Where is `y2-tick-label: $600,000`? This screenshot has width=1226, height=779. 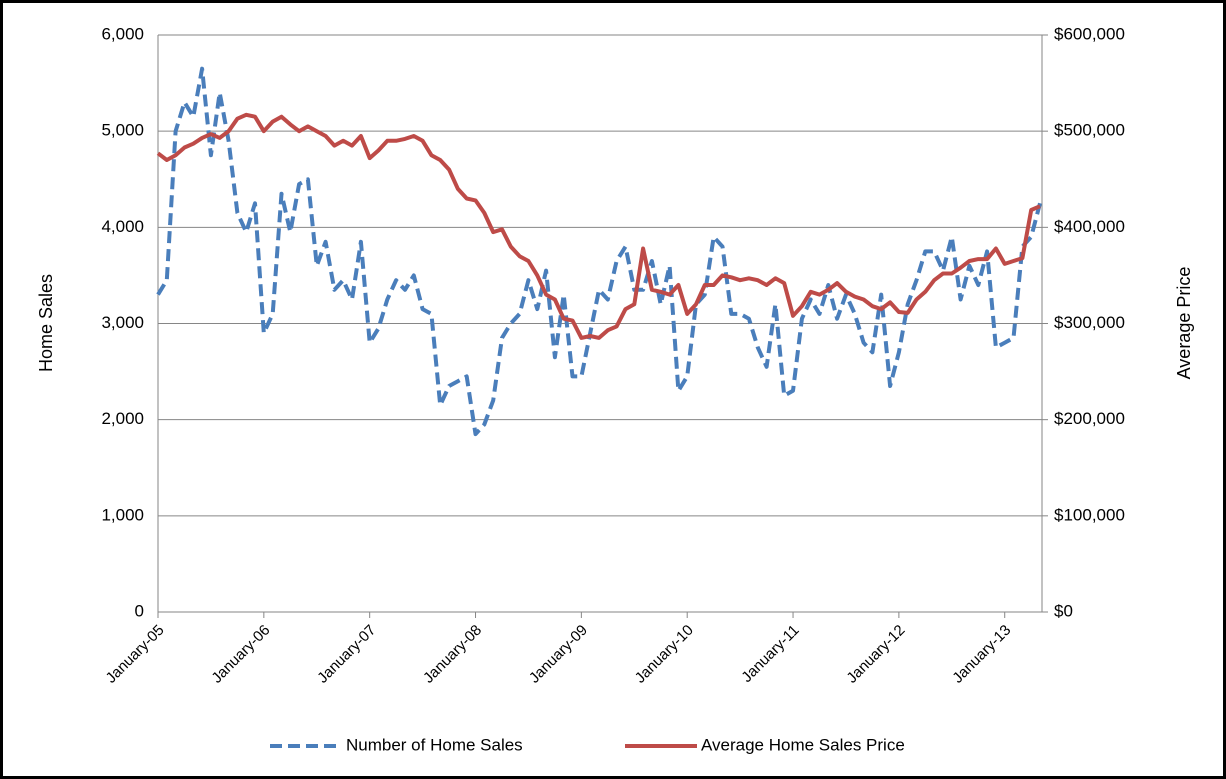
y2-tick-label: $600,000 is located at coordinates (1089, 33).